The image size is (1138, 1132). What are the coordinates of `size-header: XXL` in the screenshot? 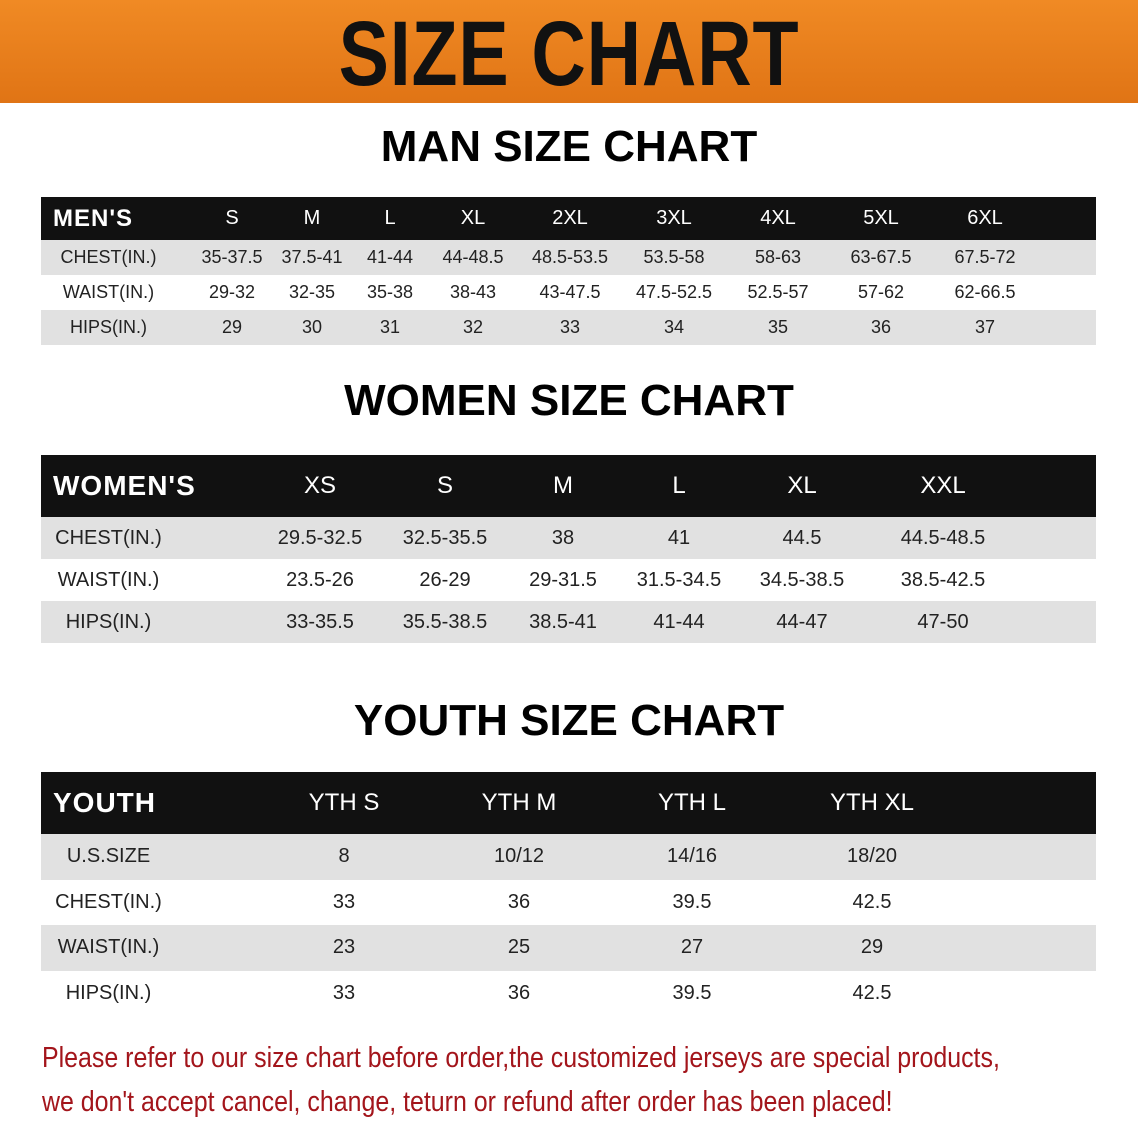 It's located at (943, 485).